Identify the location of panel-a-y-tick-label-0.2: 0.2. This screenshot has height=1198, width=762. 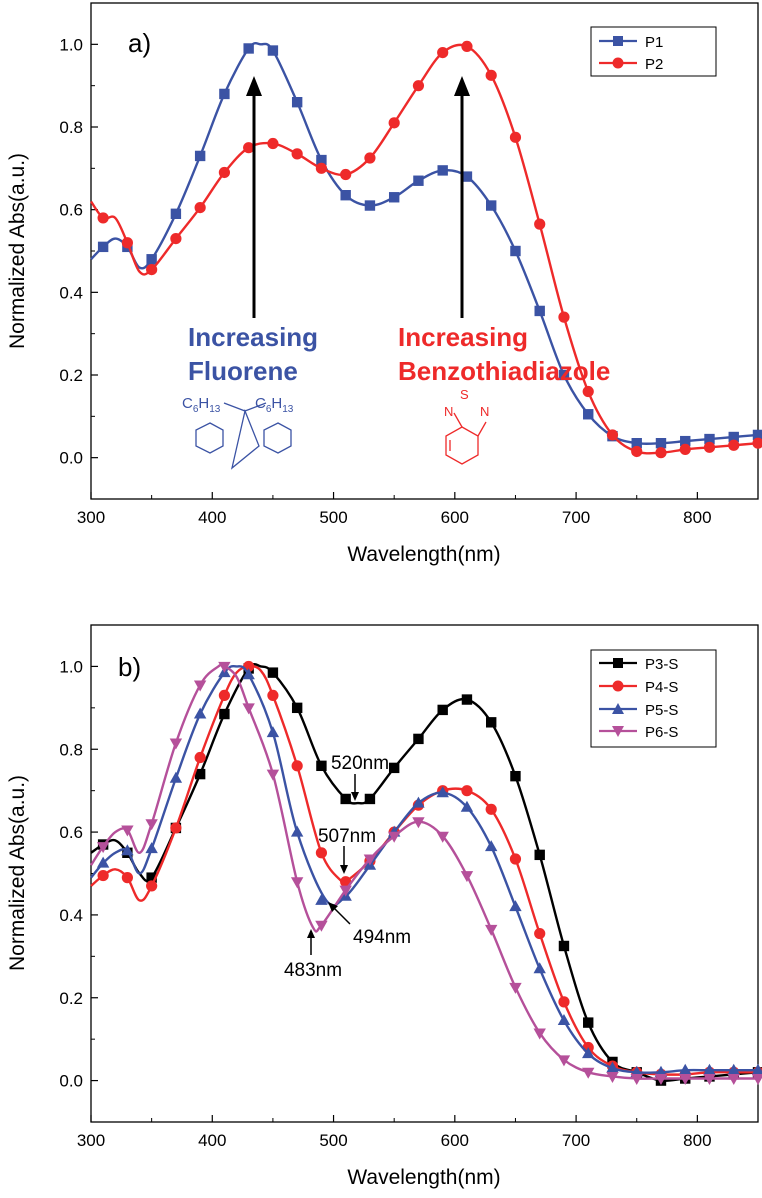
(71, 375).